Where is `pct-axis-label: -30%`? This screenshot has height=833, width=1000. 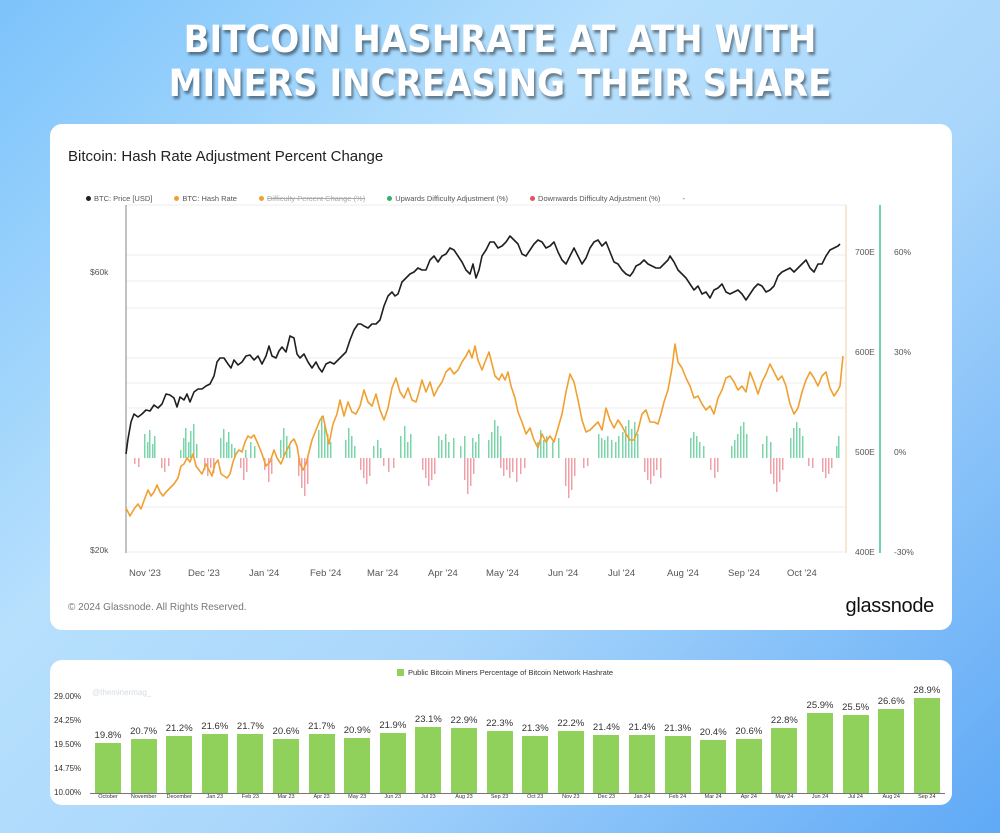 pct-axis-label: -30% is located at coordinates (904, 552).